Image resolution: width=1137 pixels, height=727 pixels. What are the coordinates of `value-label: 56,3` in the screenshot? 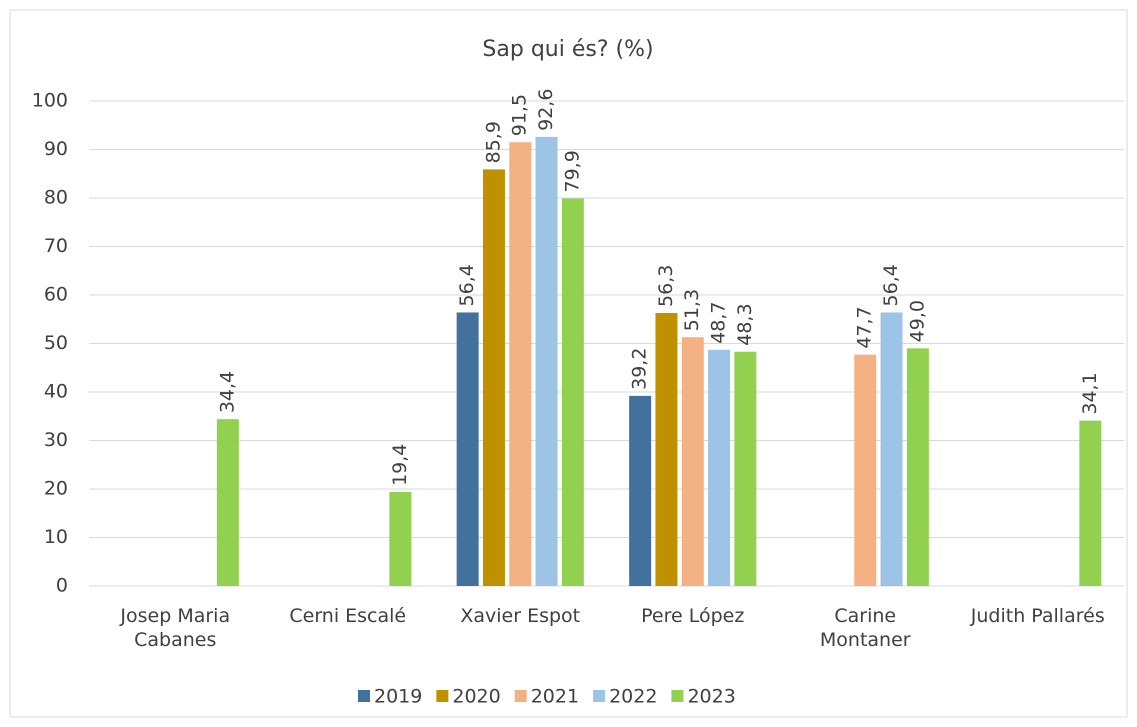 It's located at (666, 286).